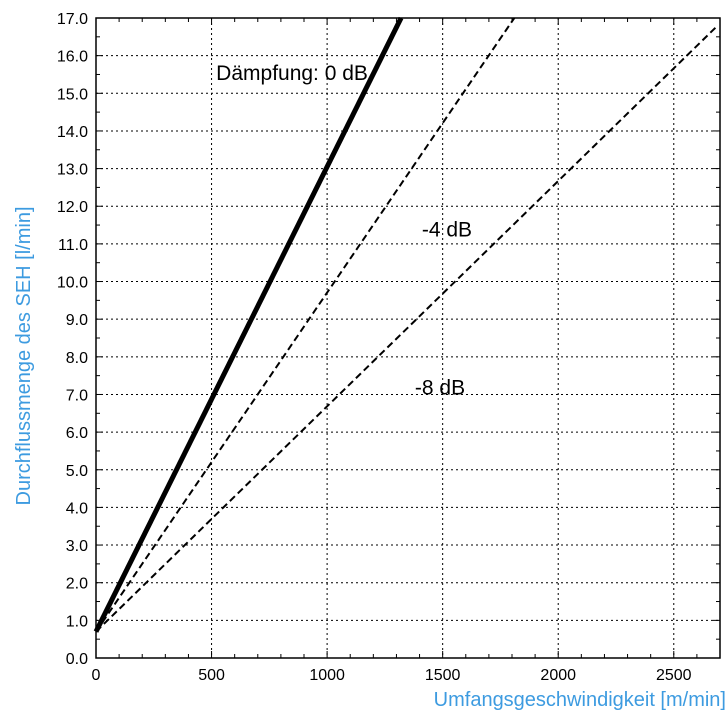  Describe the element at coordinates (77, 433) in the screenshot. I see `y-tick-label: 6.0` at that location.